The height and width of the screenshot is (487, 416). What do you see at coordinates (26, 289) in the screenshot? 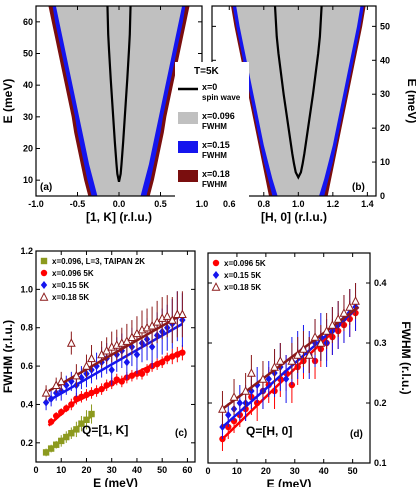
I see `y-tick-label: 1.0` at bounding box center [26, 289].